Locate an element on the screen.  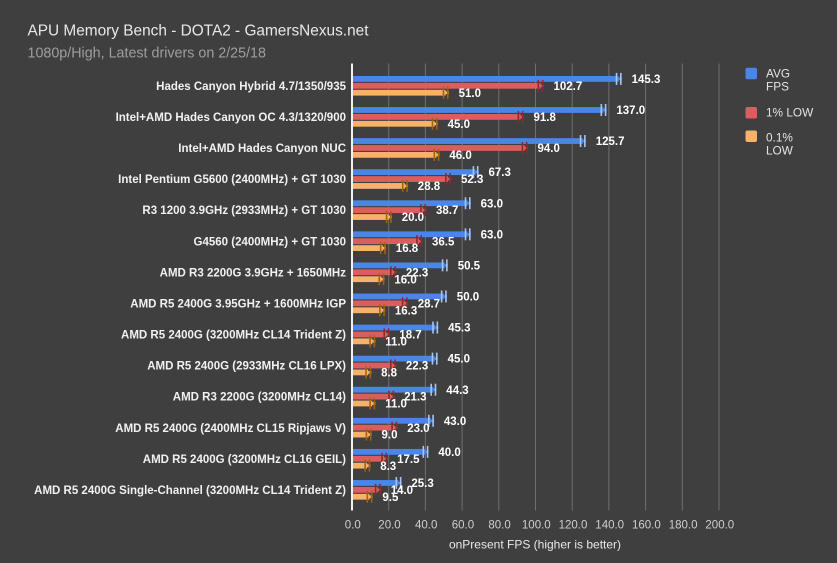
svg-text:AMD R5 2400G (2933MHz CL16 LPX: AMD R5 2400G (2933MHz CL16 LPX) is located at coordinates (246, 367).